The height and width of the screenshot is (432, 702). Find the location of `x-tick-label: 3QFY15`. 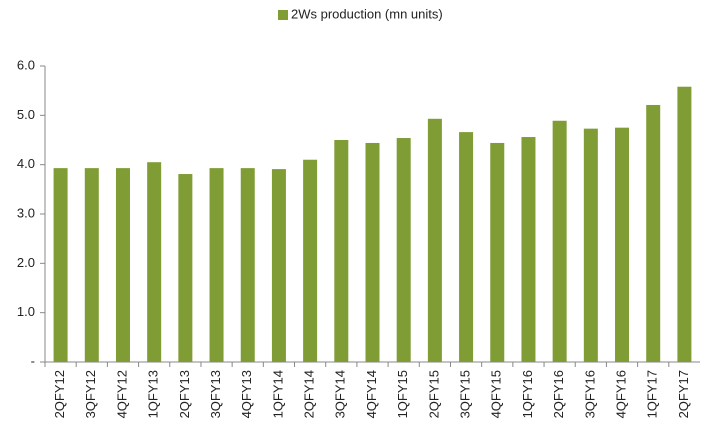

x-tick-label: 3QFY15 is located at coordinates (465, 394).